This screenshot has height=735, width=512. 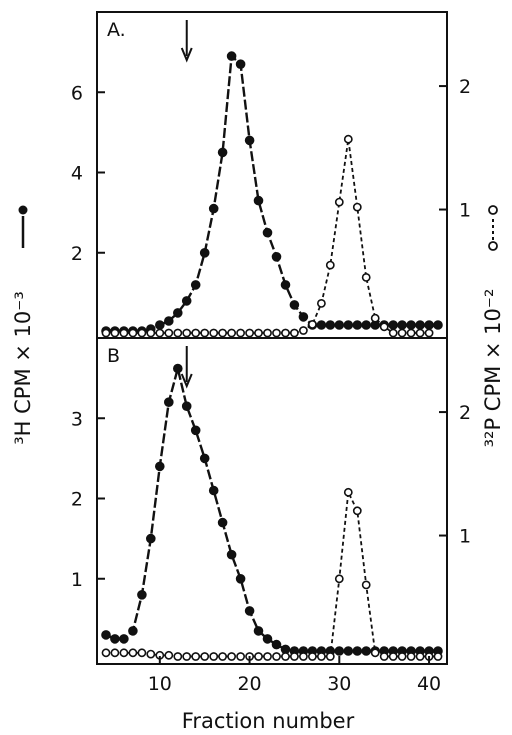 I want to click on x-axis-title: Fraction number, so click(x=268, y=721).